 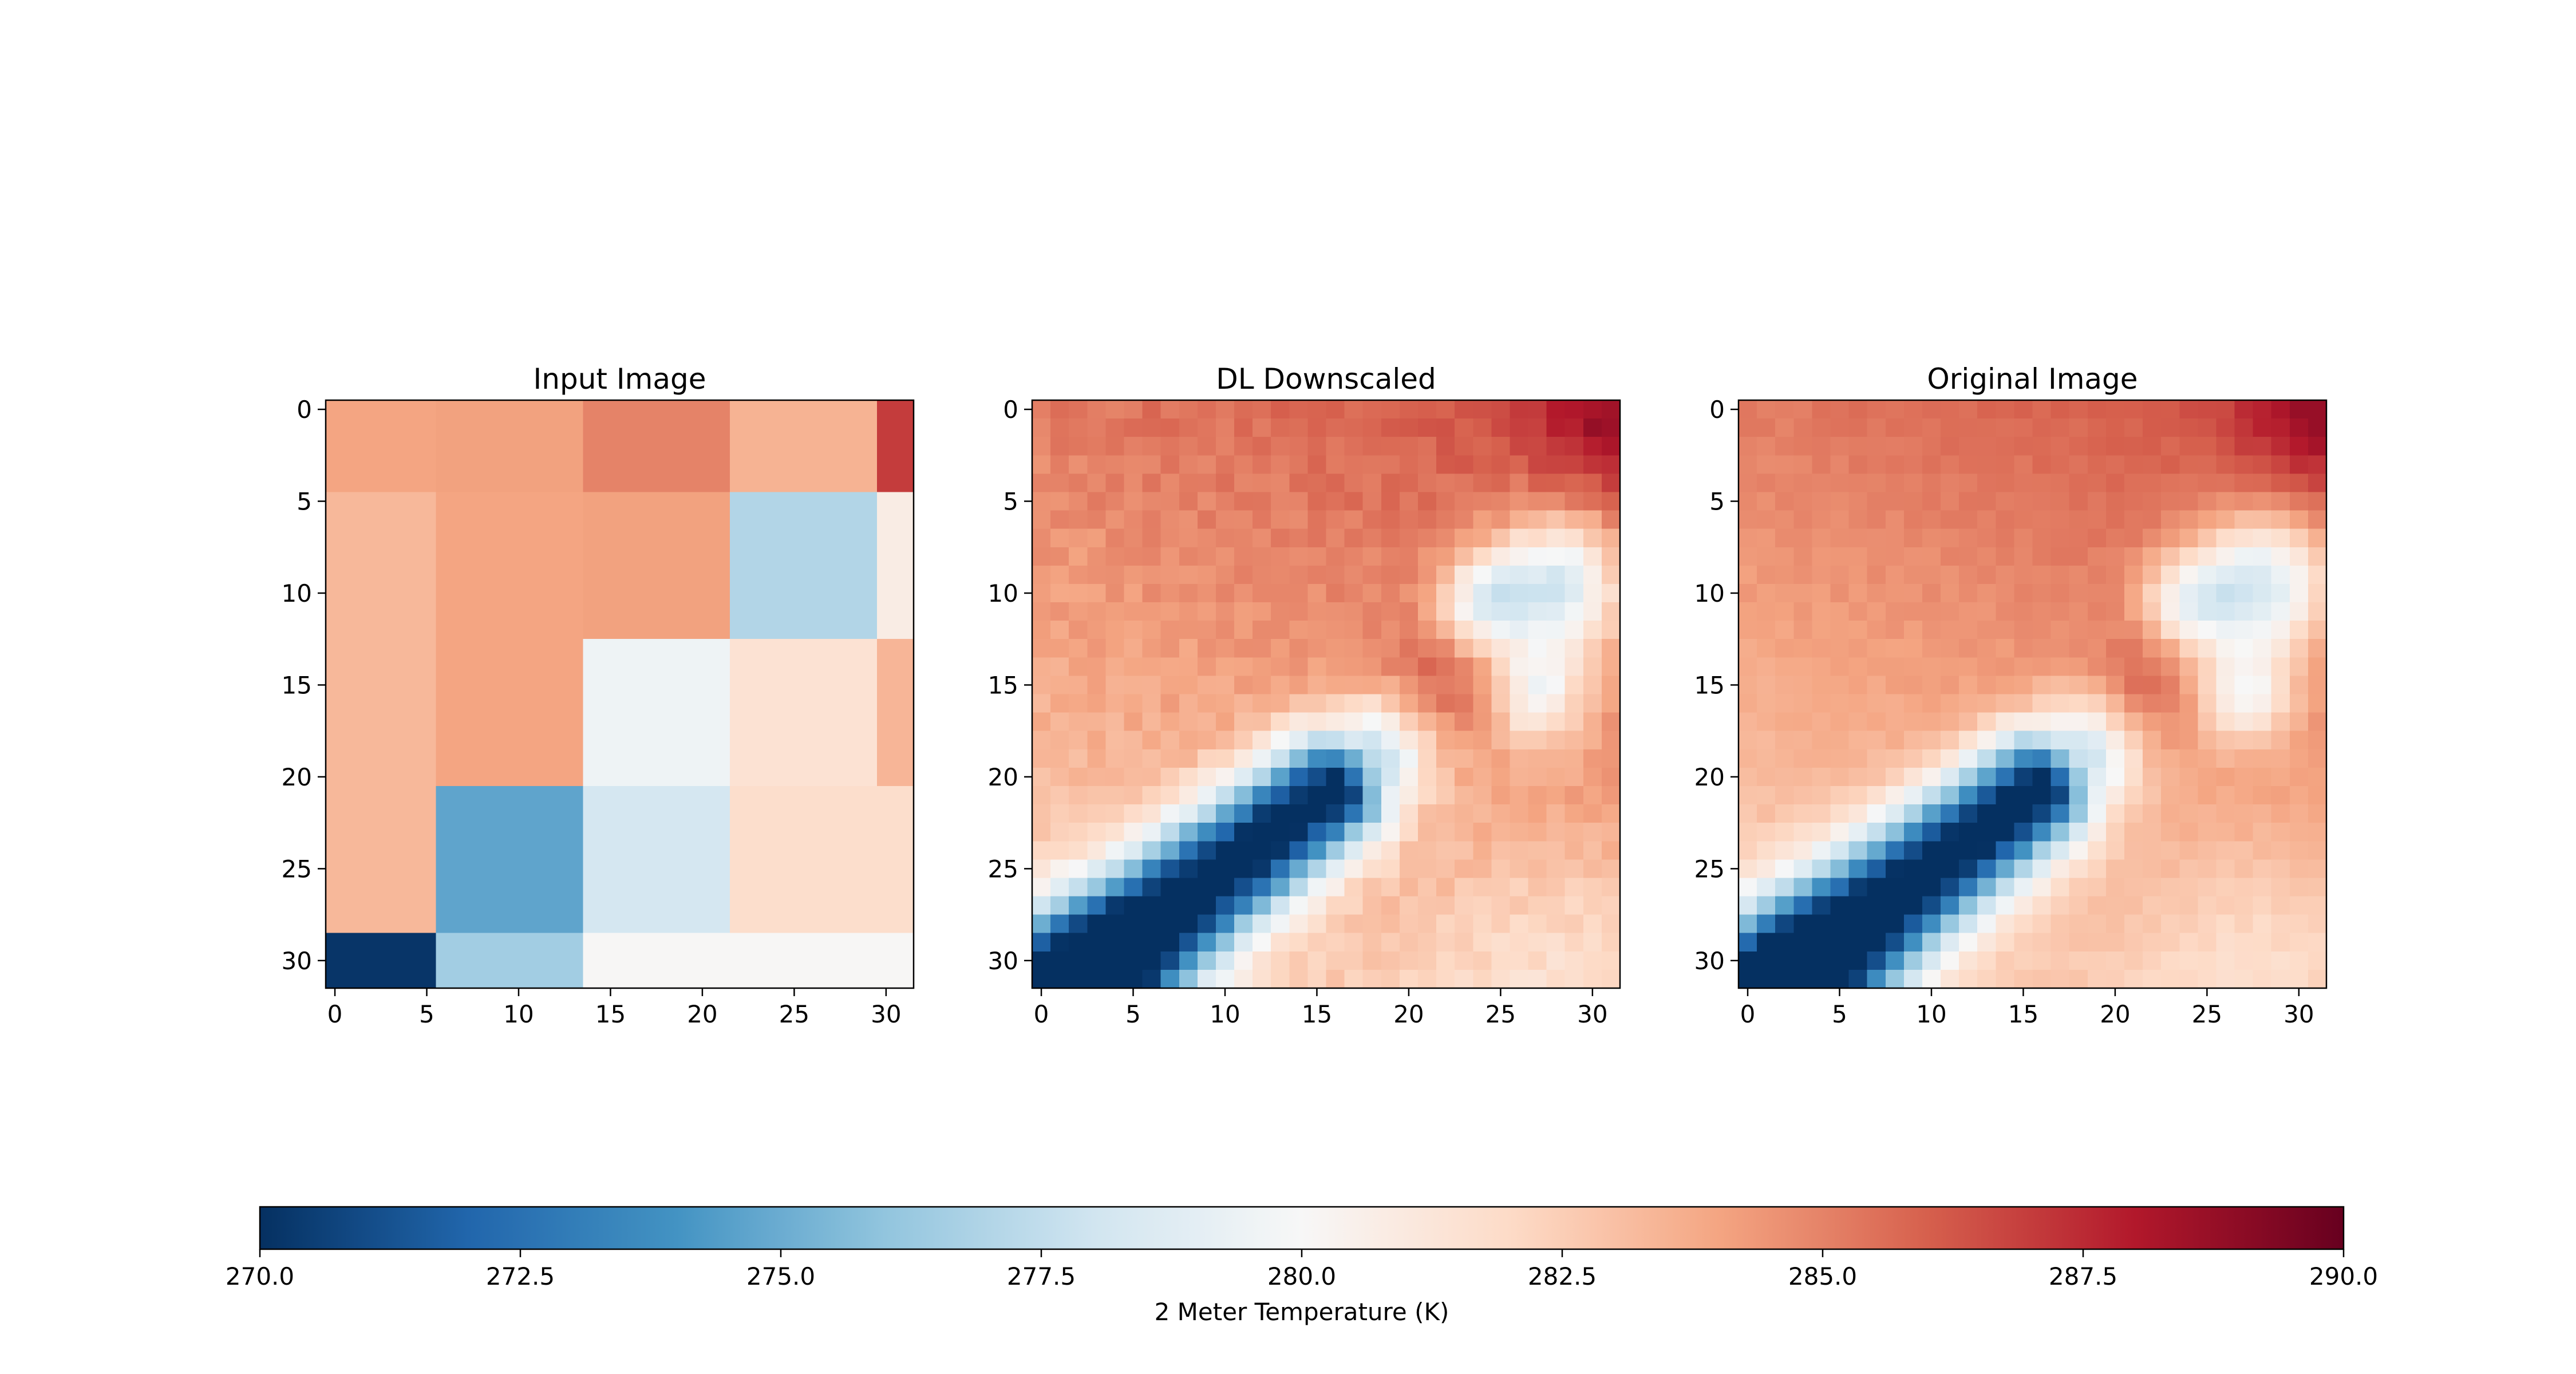 What do you see at coordinates (1225, 1014) in the screenshot?
I see `x-tick-label: 10` at bounding box center [1225, 1014].